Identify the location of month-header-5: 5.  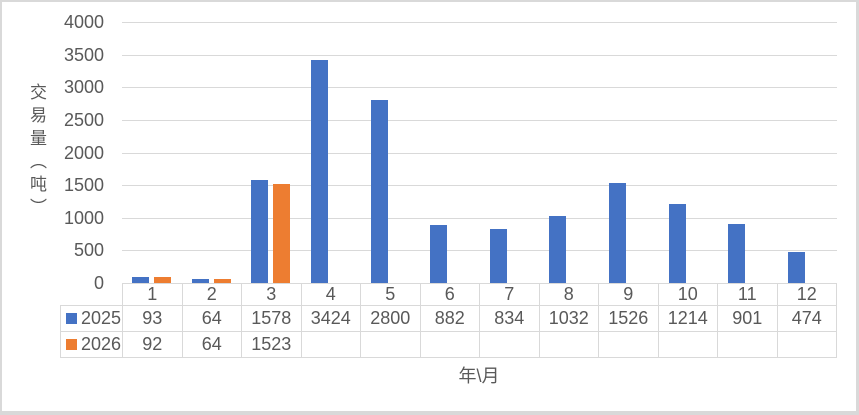
(390, 294).